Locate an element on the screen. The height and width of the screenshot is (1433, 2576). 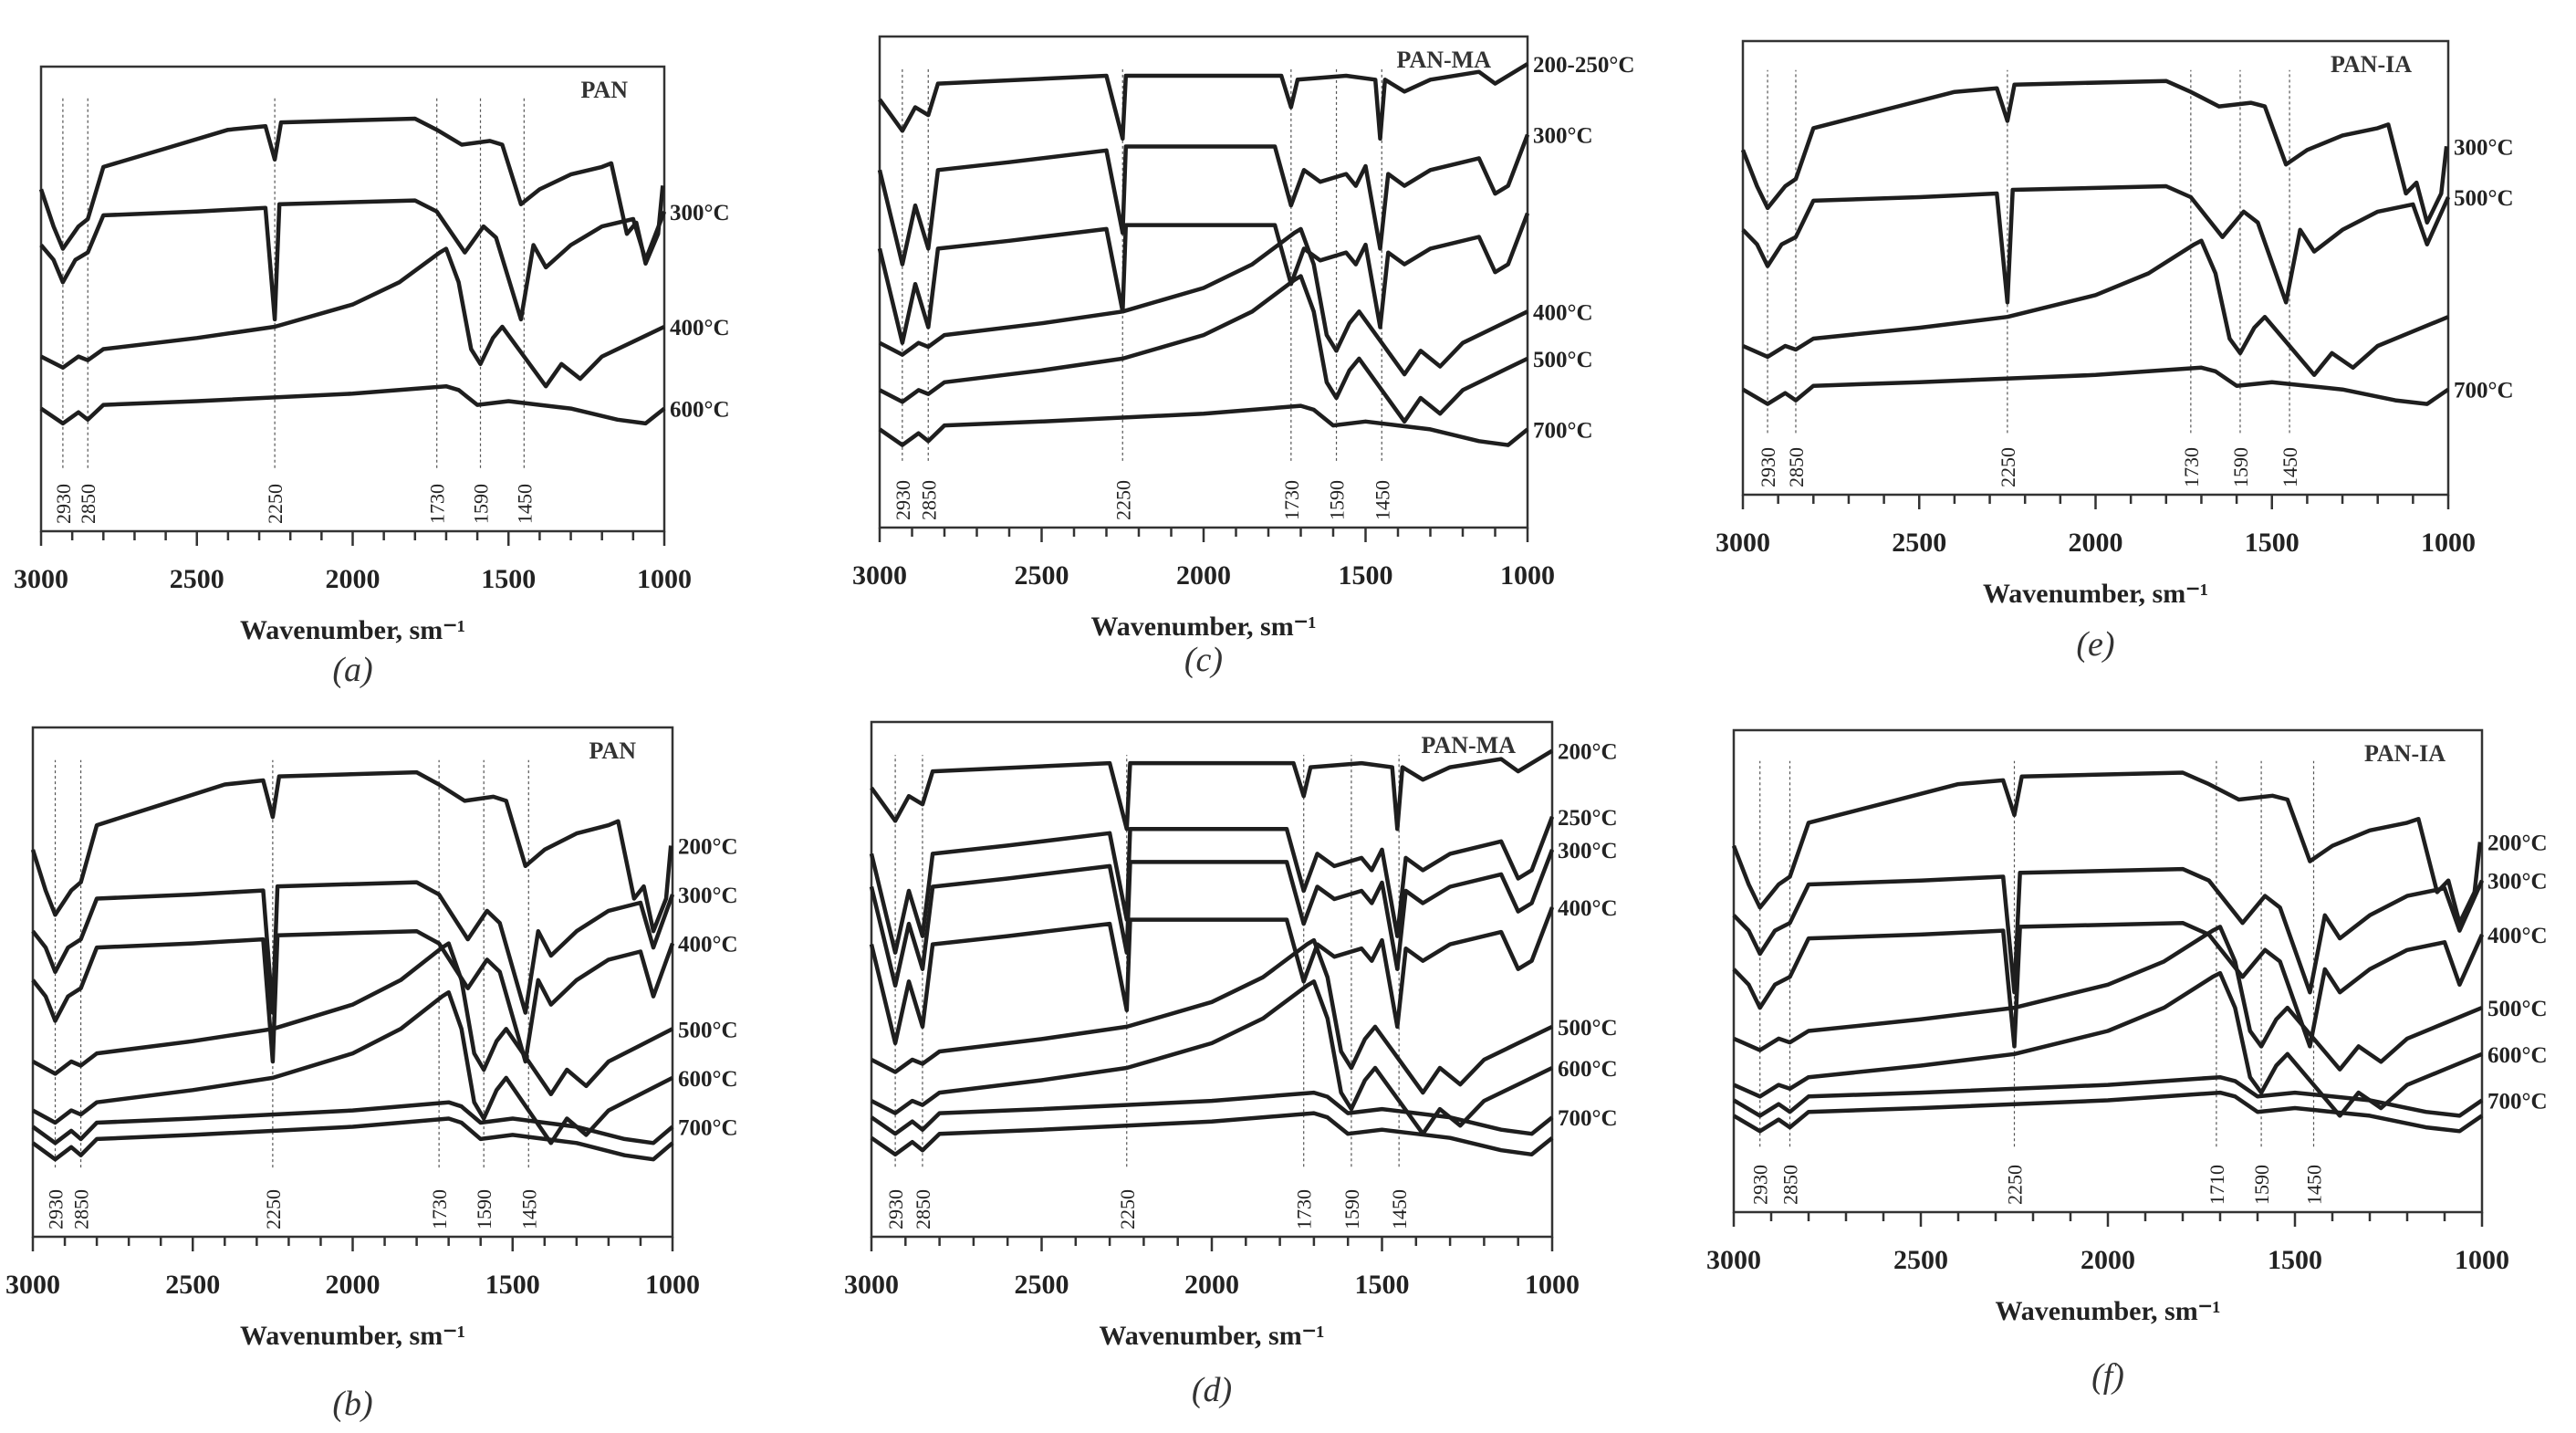
plot-frame is located at coordinates (1203, 282).